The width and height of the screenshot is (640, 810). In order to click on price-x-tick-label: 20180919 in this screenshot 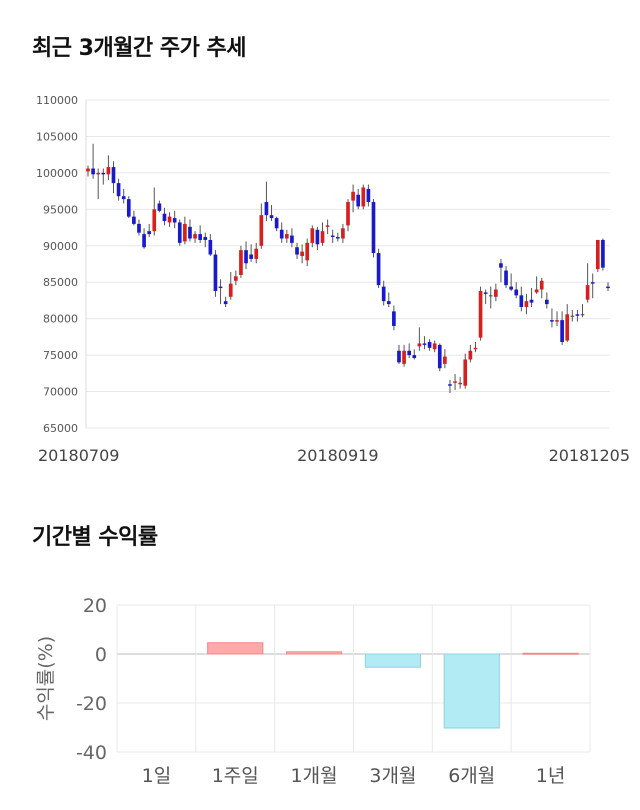, I will do `click(337, 455)`.